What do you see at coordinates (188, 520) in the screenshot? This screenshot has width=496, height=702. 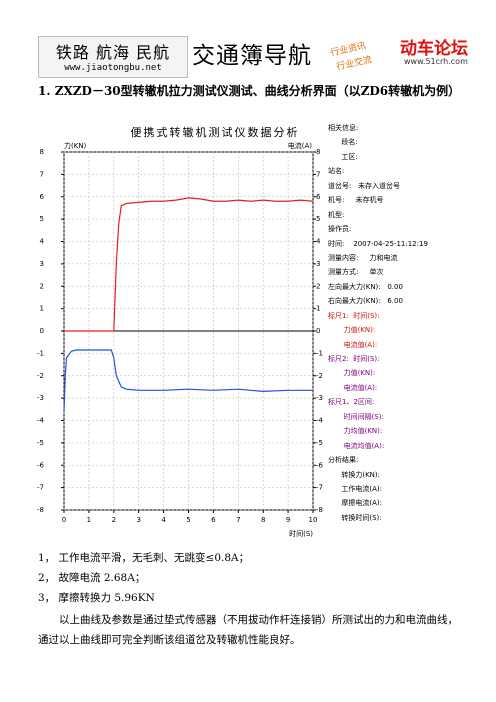 I see `x-tick-label: 5` at bounding box center [188, 520].